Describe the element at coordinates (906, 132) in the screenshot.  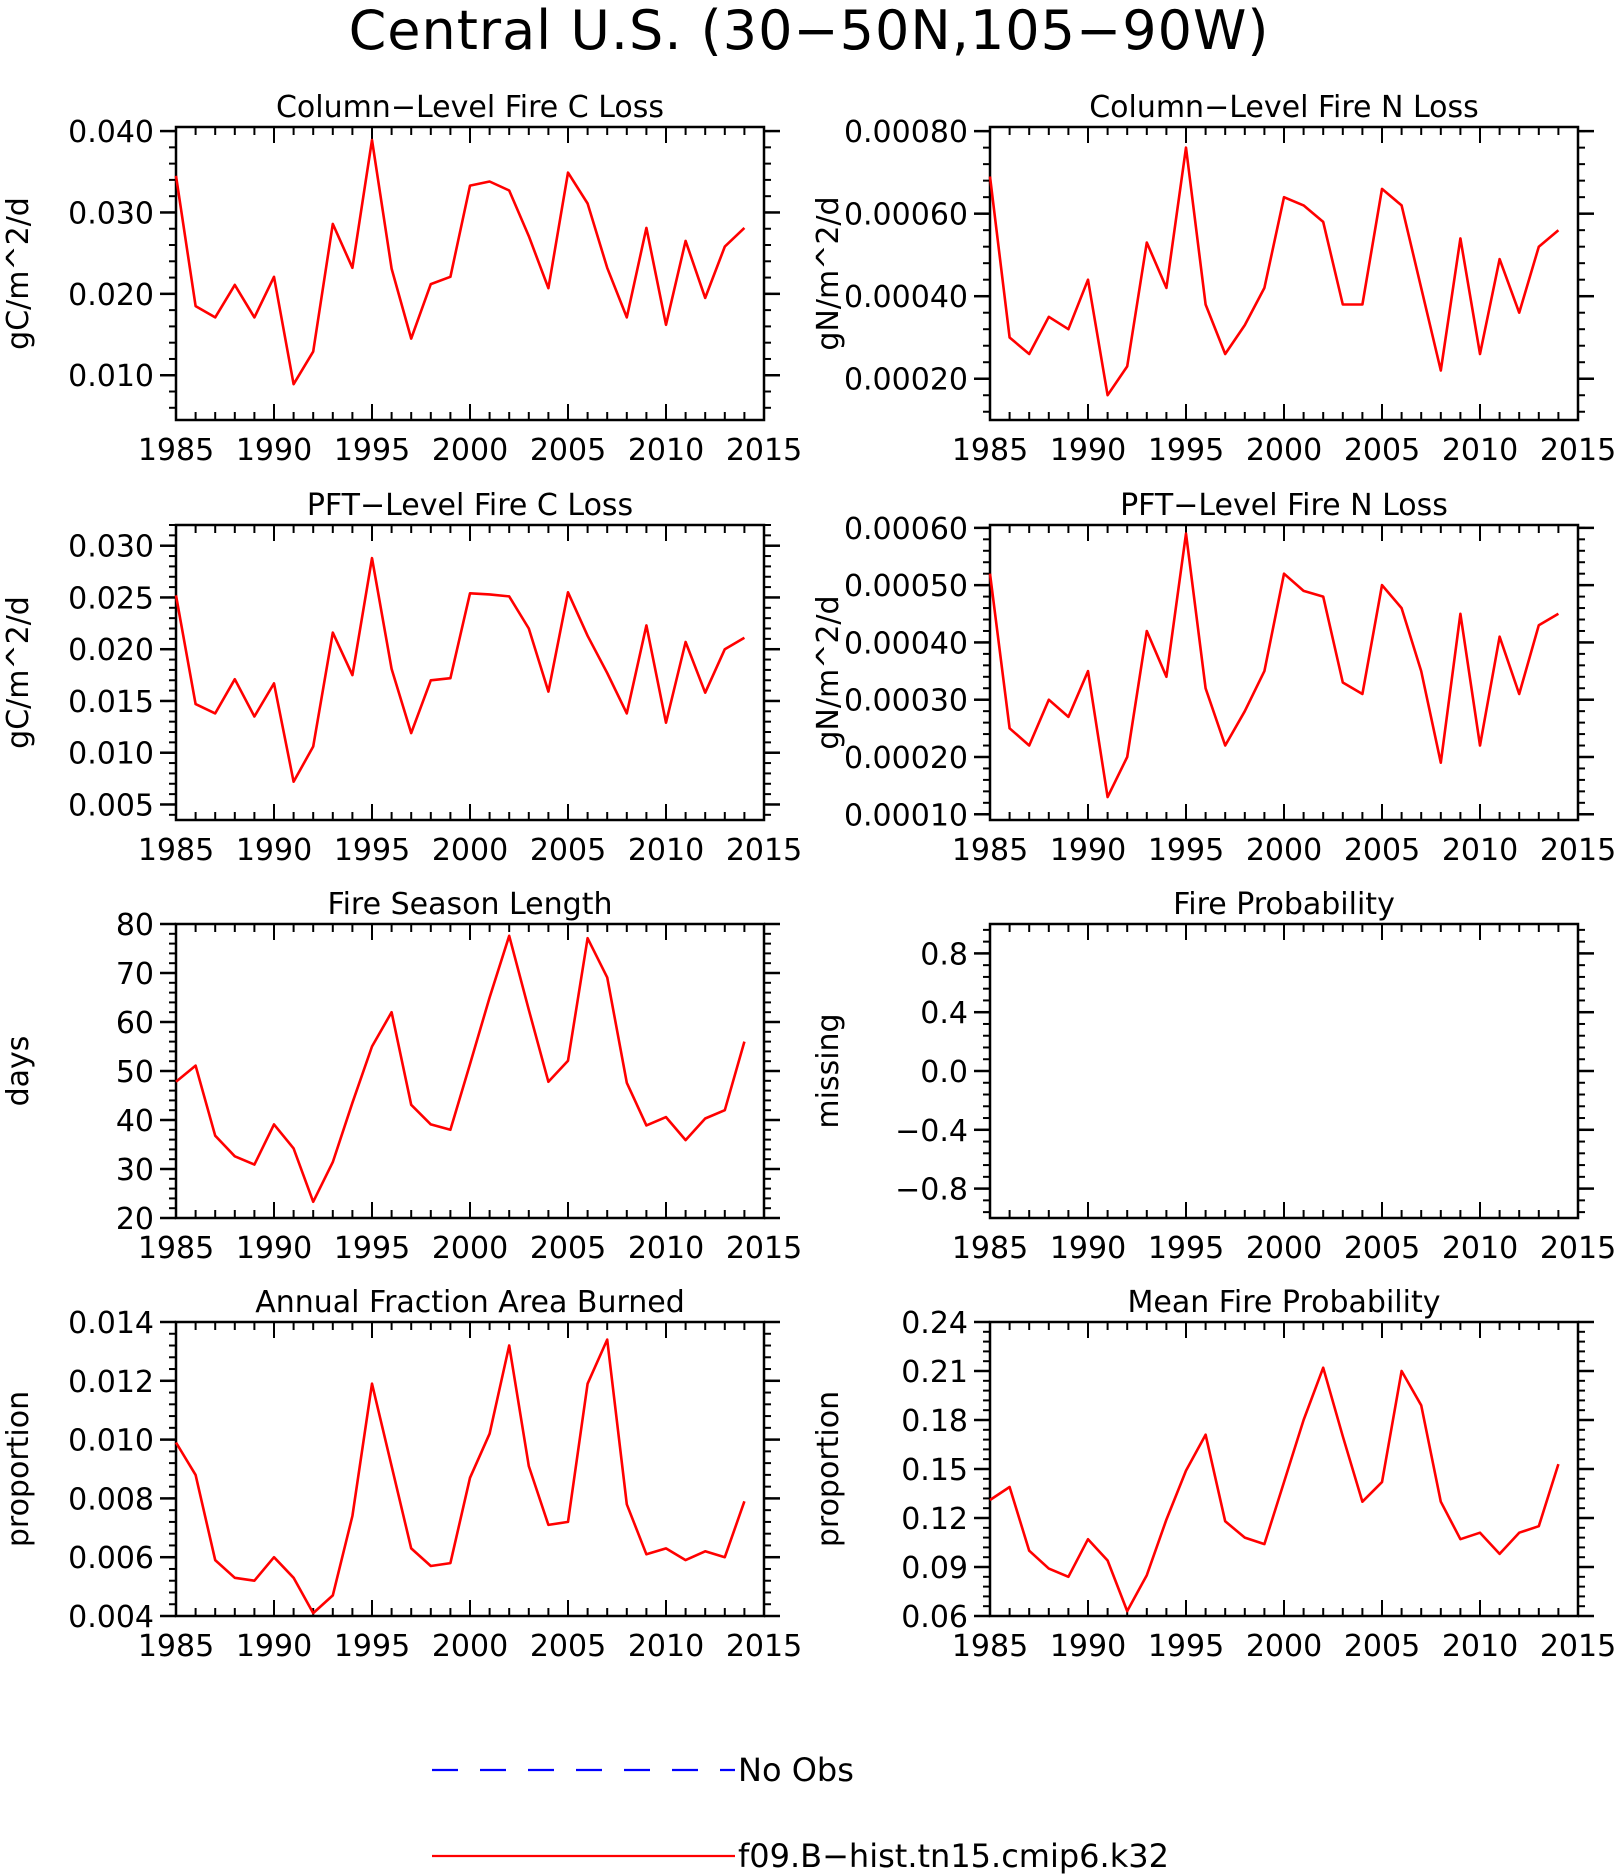
I see `panel-2-ytick-label: 0.00080` at that location.